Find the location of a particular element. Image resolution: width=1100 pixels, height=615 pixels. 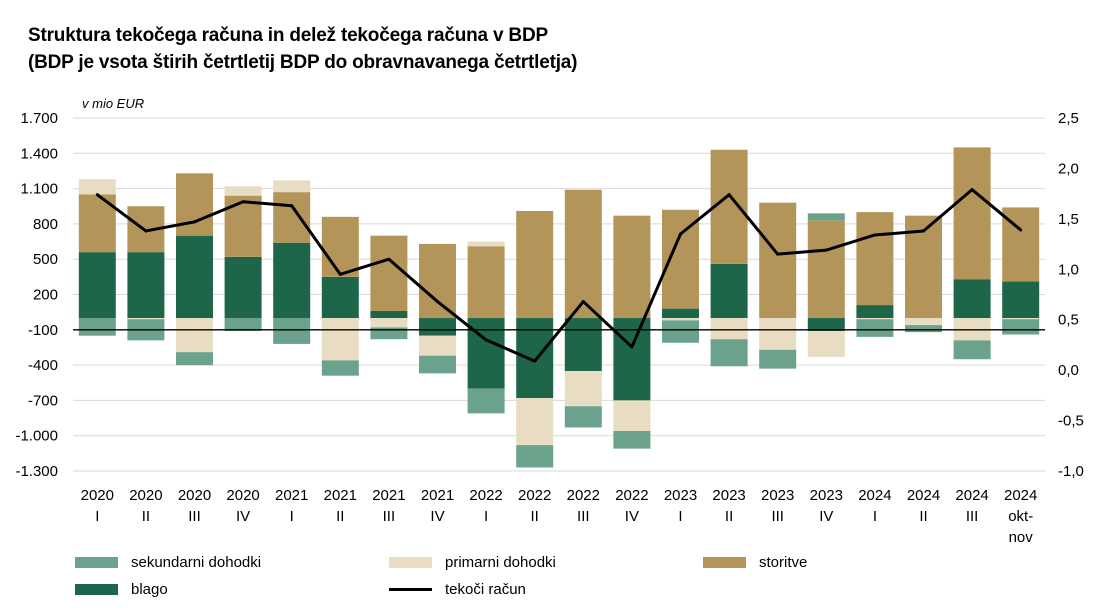

left-tick-label: 200 is located at coordinates (45, 295).